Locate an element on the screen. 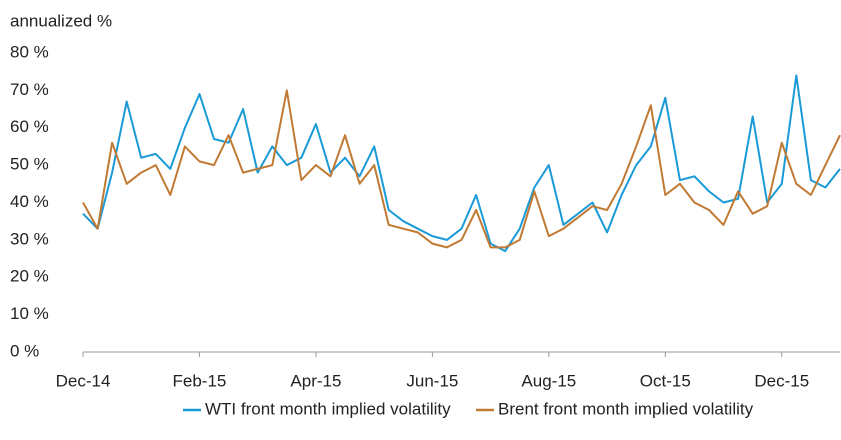 The image size is (841, 440). y-tick-label: 80 % is located at coordinates (29, 51).